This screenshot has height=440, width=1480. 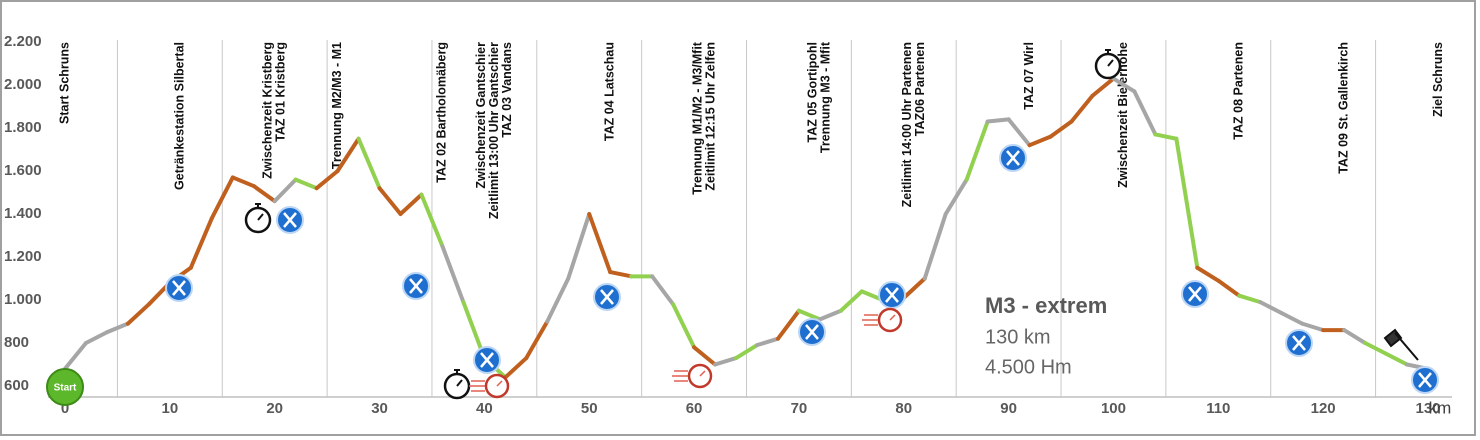 What do you see at coordinates (799, 408) in the screenshot?
I see `x-tick-label: 70` at bounding box center [799, 408].